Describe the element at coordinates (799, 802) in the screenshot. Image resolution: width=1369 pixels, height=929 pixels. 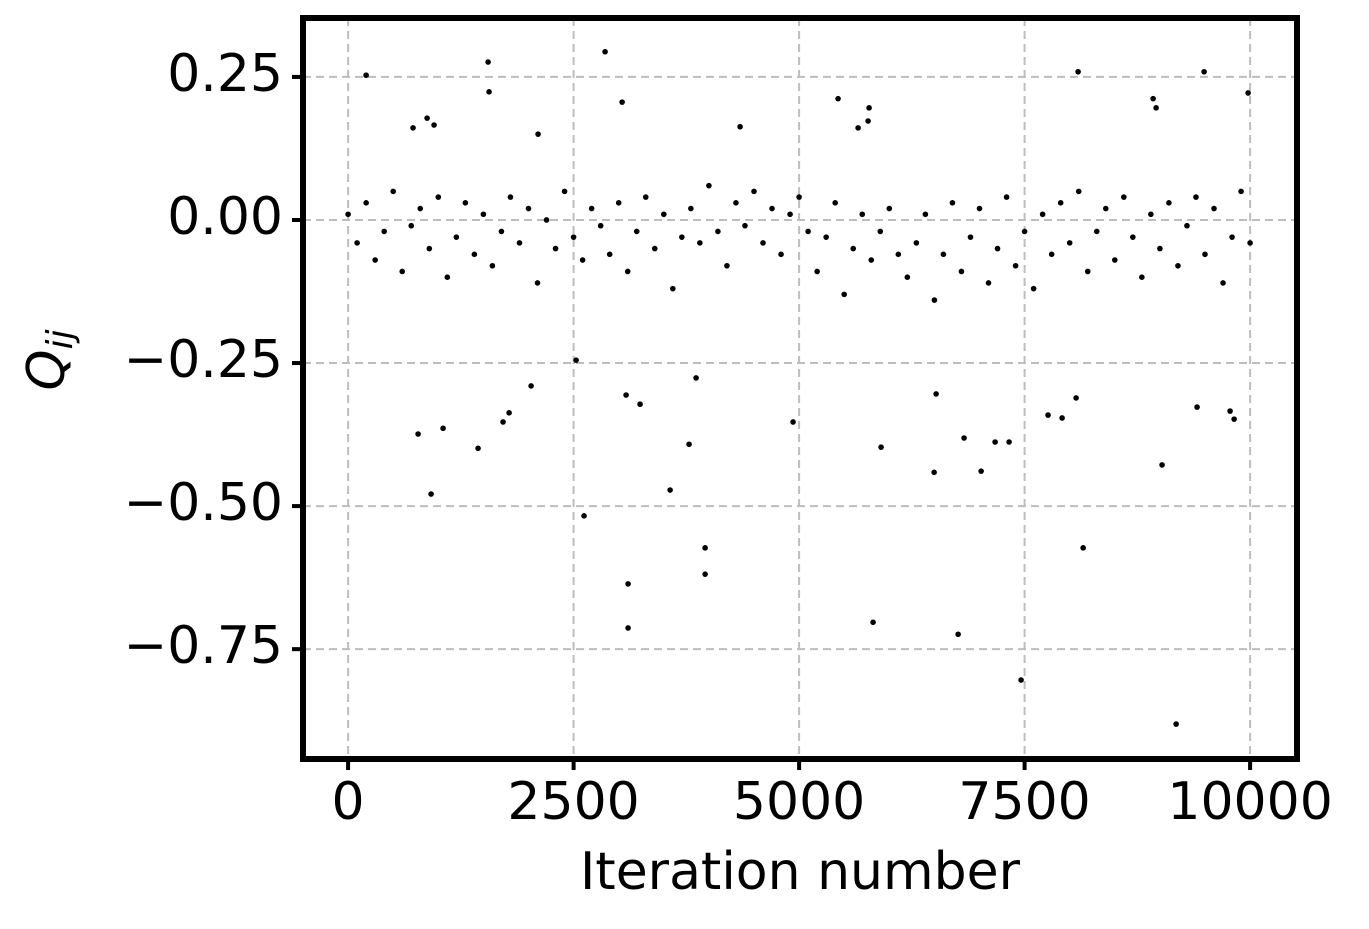
I see `x-tick-label: 5000` at that location.